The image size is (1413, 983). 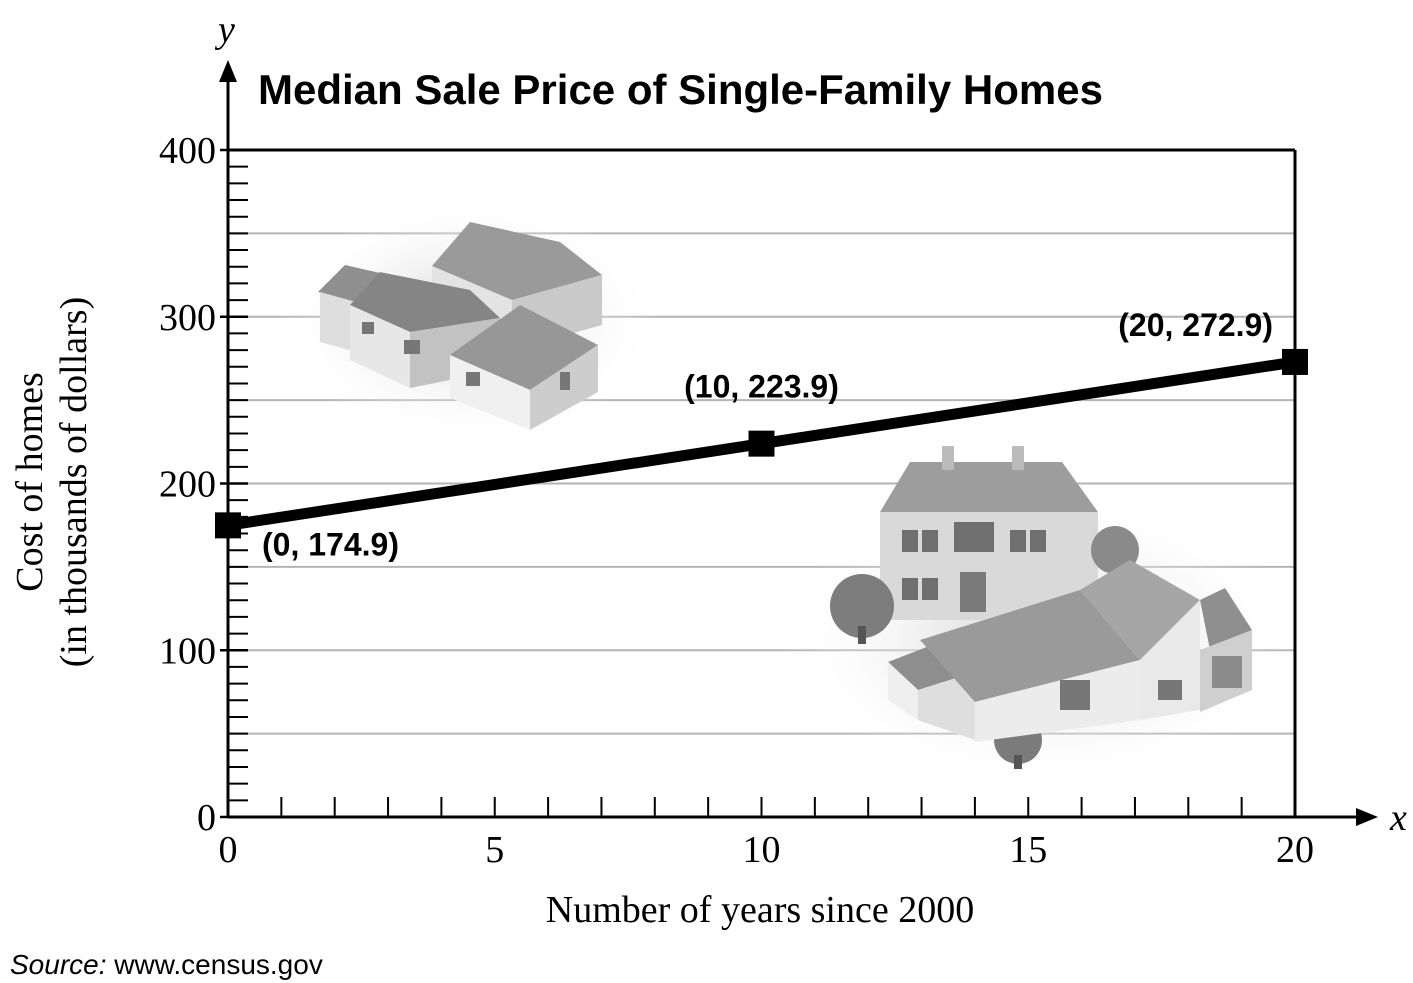 What do you see at coordinates (228, 850) in the screenshot?
I see `x-tick-label: 0` at bounding box center [228, 850].